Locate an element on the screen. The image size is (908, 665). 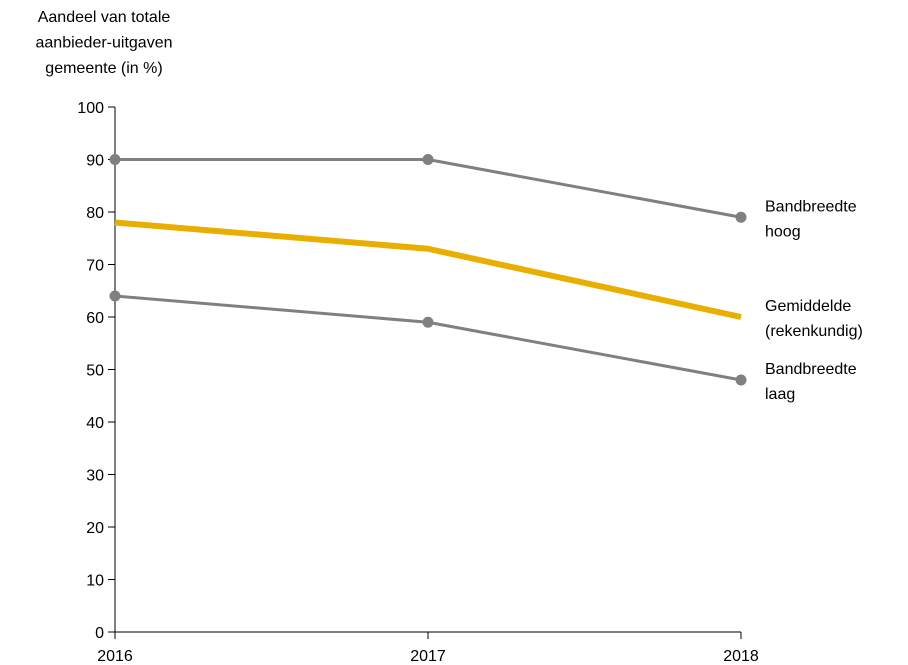
y-axis: 0 10 20 30 40 50 60 70 80 90 100 is located at coordinates (96, 371).